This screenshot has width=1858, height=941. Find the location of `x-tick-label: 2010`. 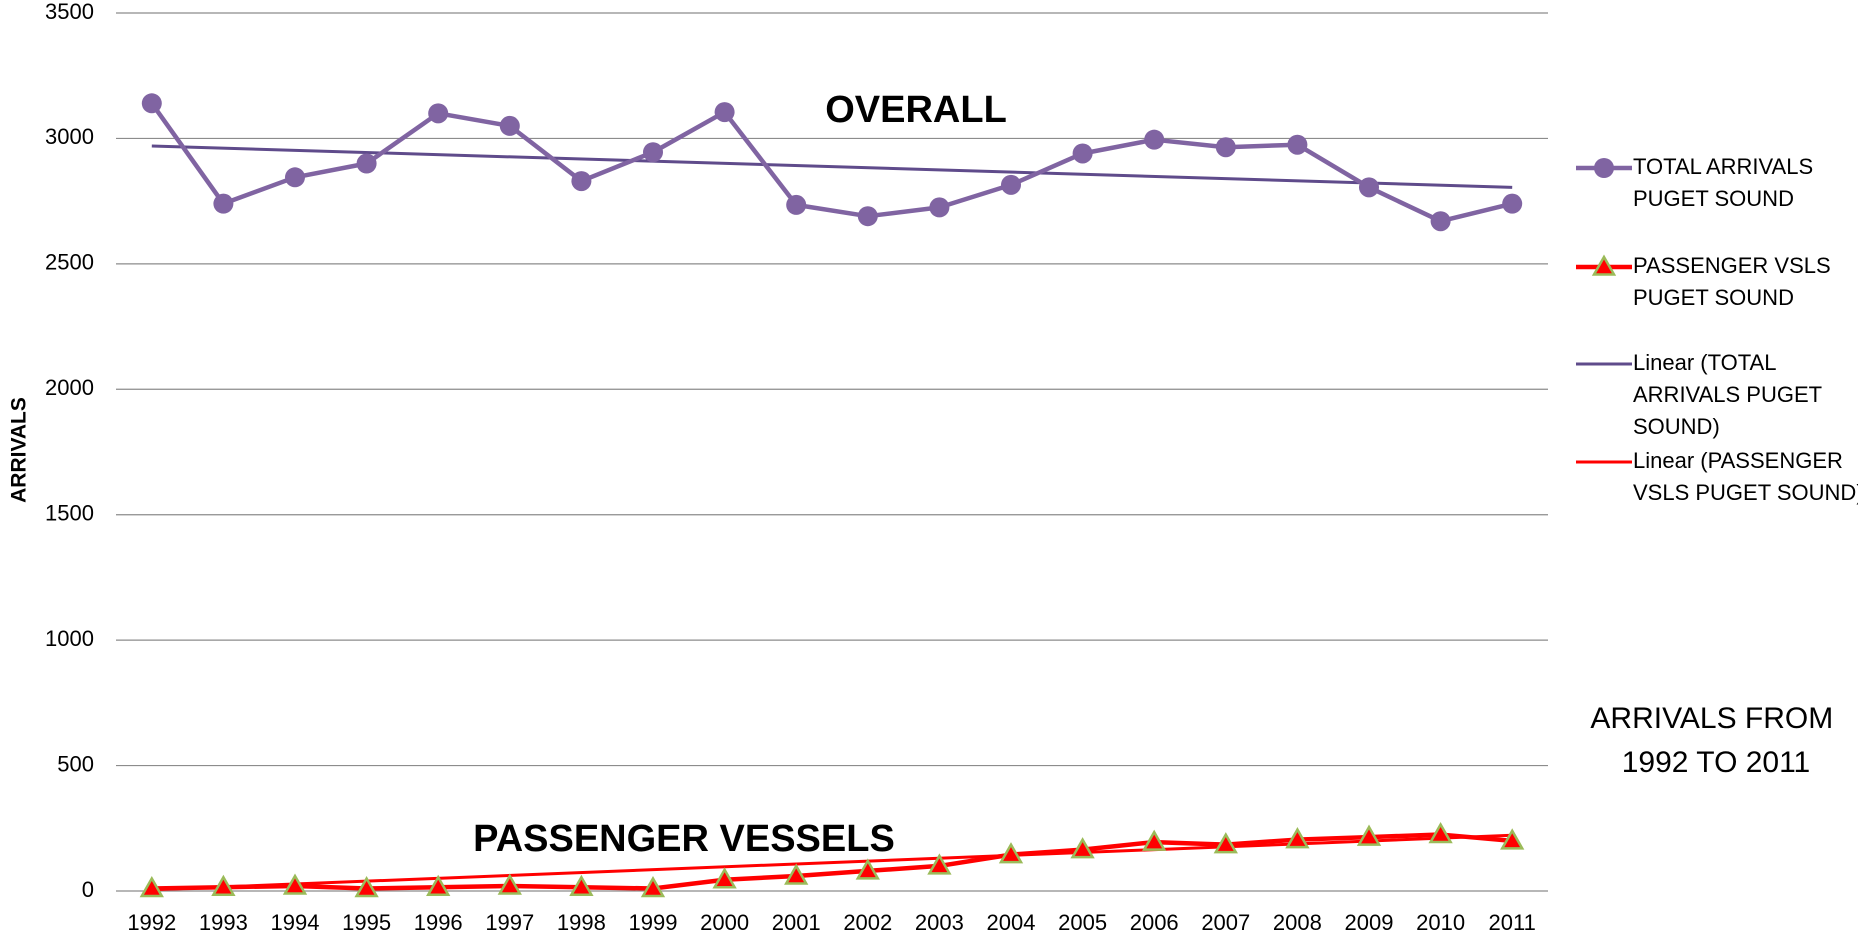

x-tick-label: 2010 is located at coordinates (1440, 922).